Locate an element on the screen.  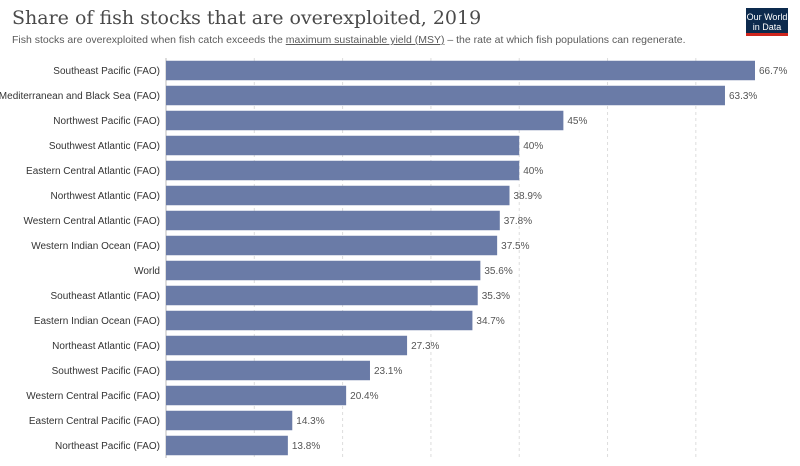
category-label: Mediterranean and Black Sea (FAO) is located at coordinates (80, 96).